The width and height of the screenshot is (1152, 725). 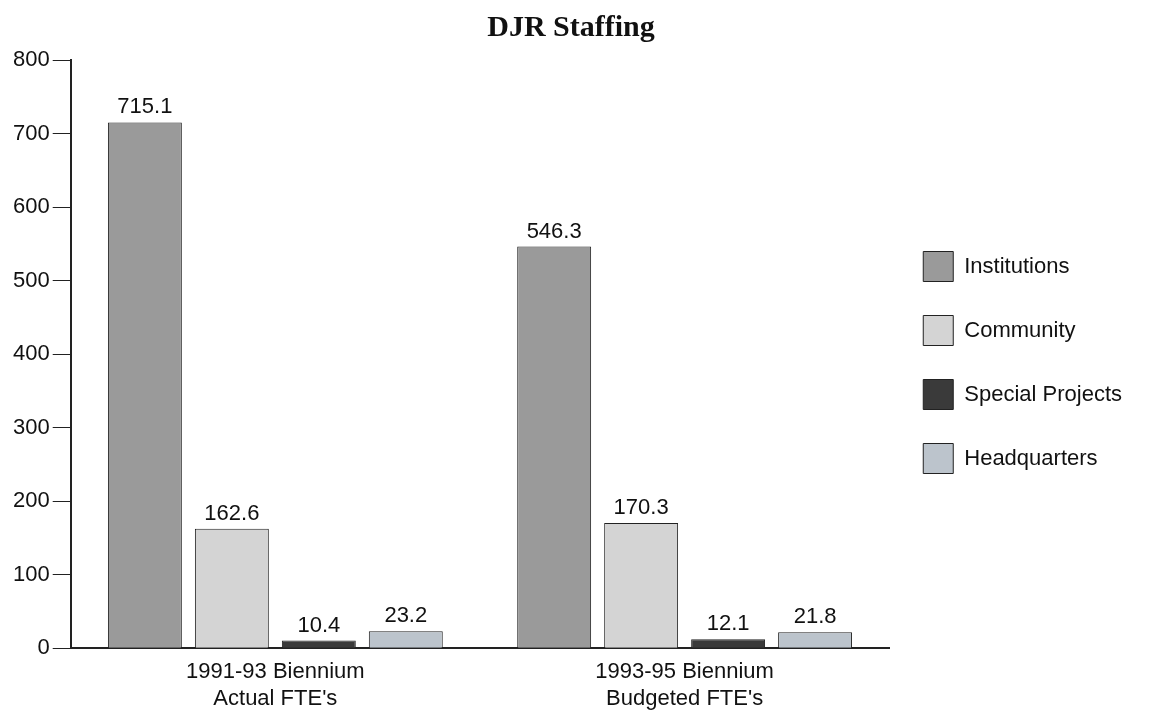 What do you see at coordinates (406, 615) in the screenshot?
I see `data-label: 23.2` at bounding box center [406, 615].